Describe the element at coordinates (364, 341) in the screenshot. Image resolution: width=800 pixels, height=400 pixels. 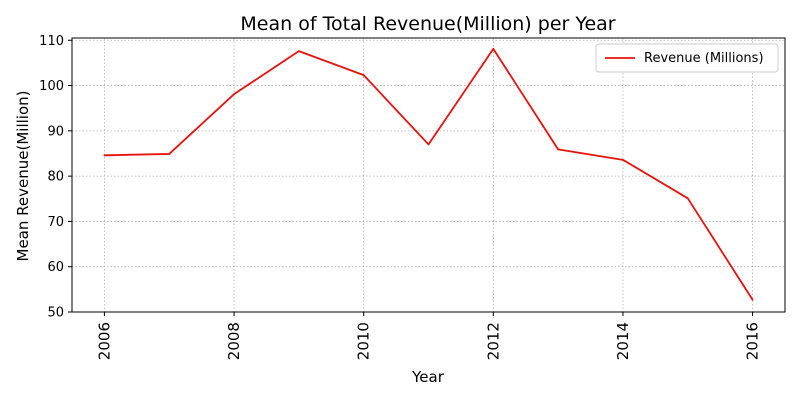
I see `x-tick-label: 2010` at that location.